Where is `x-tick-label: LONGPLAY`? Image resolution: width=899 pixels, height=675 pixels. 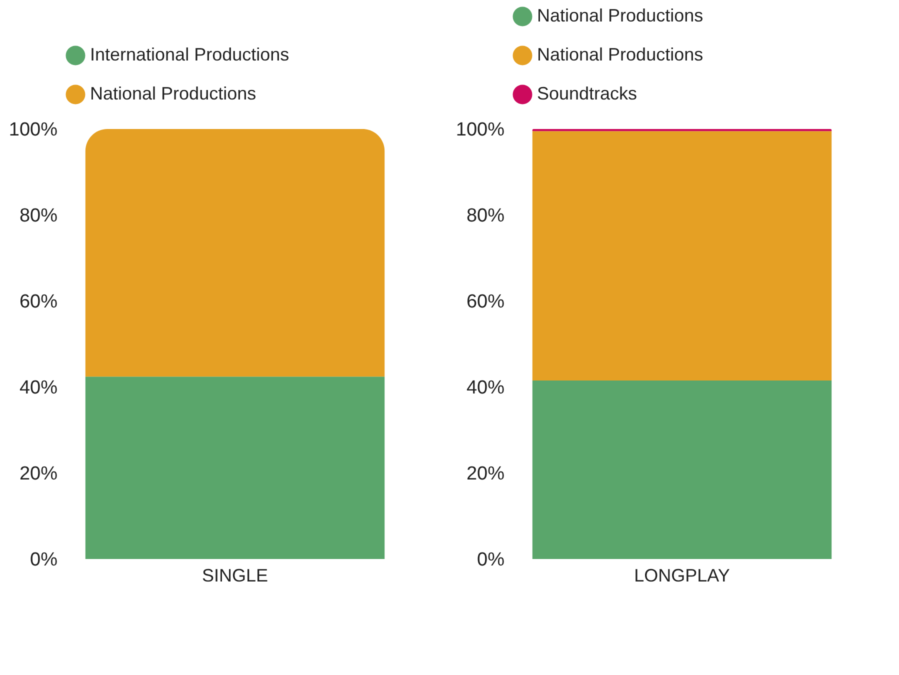 x-tick-label: LONGPLAY is located at coordinates (682, 576).